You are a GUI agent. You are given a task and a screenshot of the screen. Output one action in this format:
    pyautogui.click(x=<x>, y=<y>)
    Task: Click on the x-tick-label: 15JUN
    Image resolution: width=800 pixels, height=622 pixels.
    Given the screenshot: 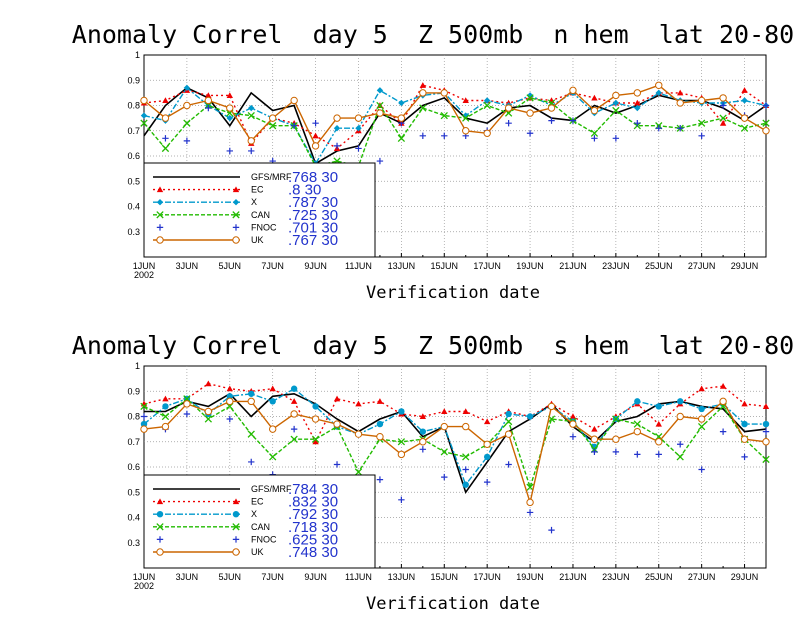 What is the action you would take?
    pyautogui.click(x=445, y=577)
    